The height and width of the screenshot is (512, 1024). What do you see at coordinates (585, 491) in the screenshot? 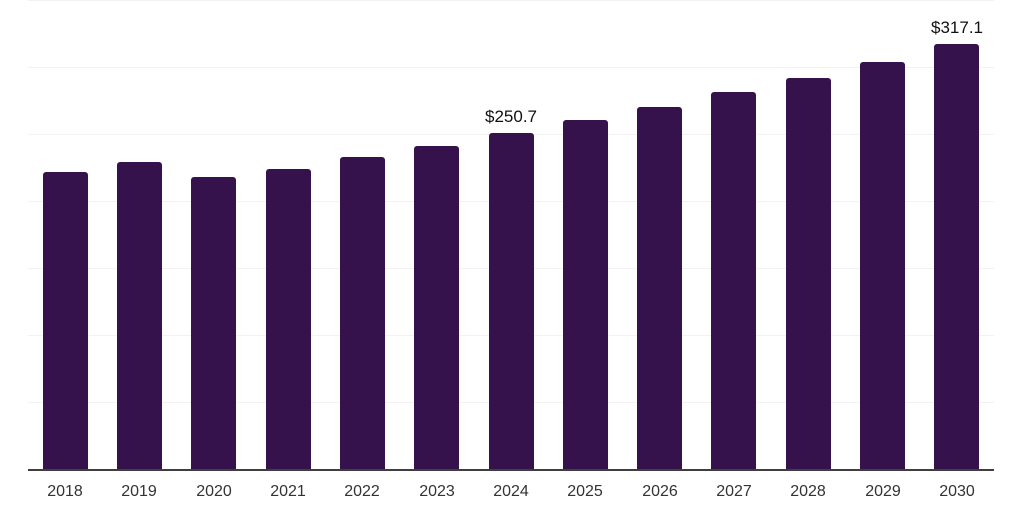
I see `x-tick-2025: 2025` at bounding box center [585, 491].